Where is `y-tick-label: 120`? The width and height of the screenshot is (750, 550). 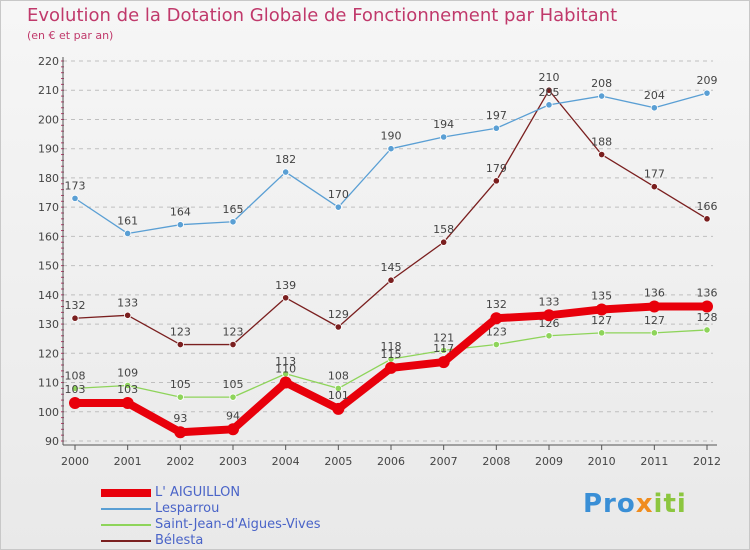 y-tick-label: 120 is located at coordinates (48, 353).